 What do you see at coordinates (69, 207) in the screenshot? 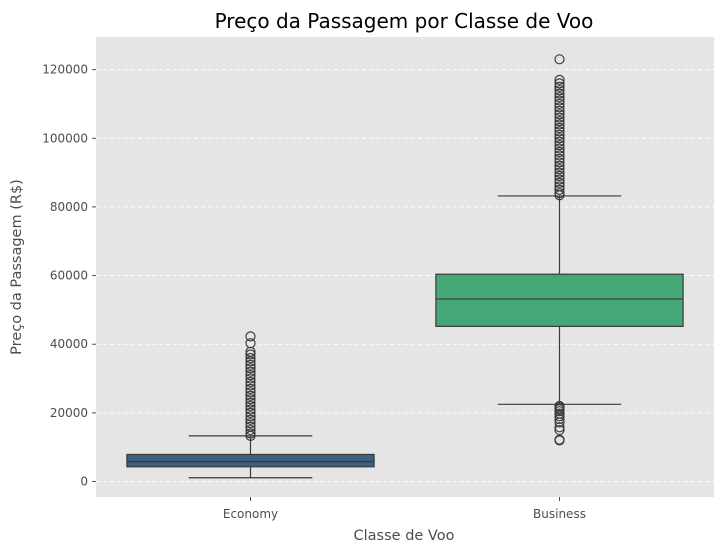
I see `y-tick-label: 80000` at bounding box center [69, 207].